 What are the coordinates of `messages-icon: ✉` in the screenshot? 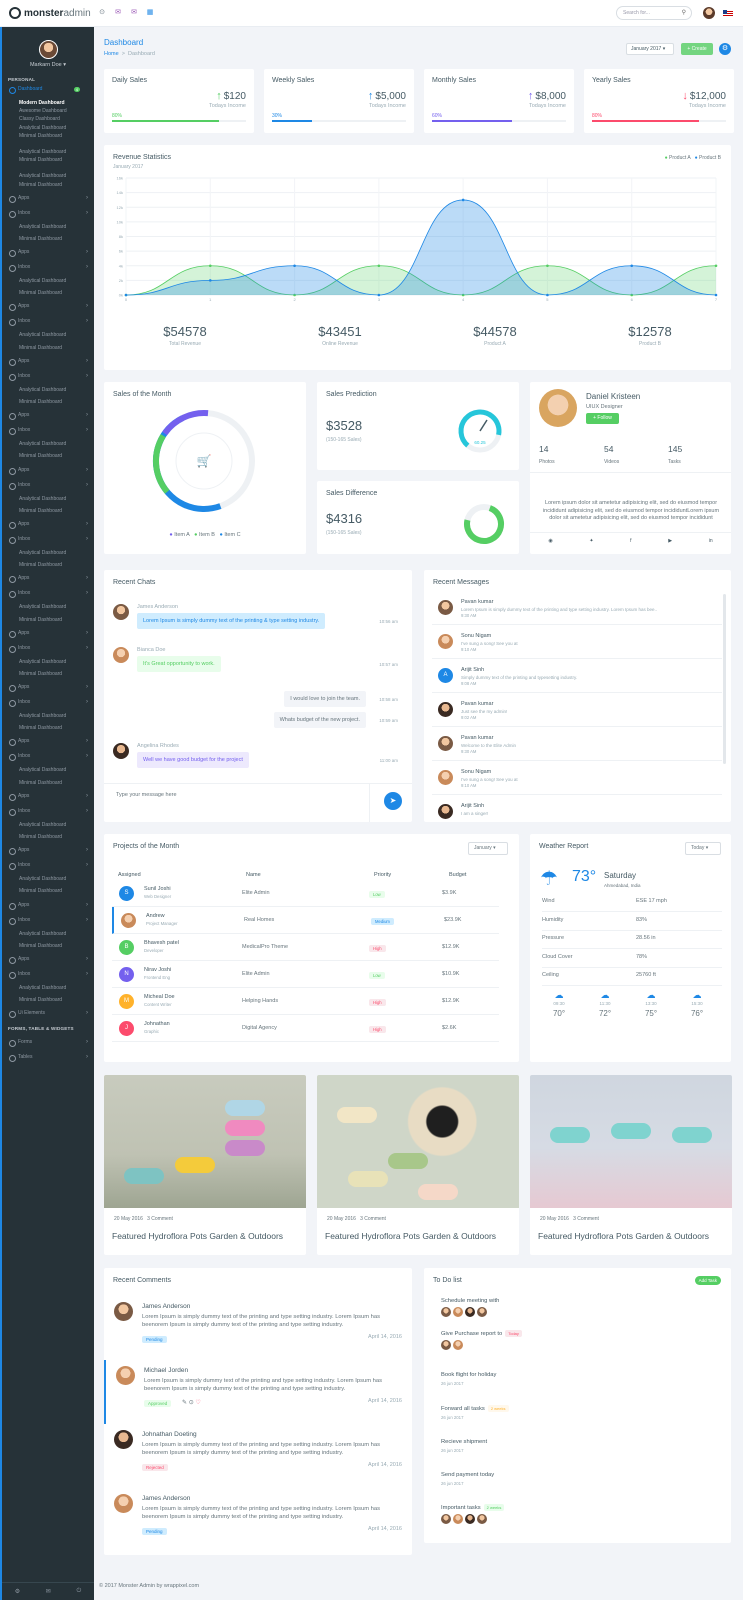 It's located at (118, 12).